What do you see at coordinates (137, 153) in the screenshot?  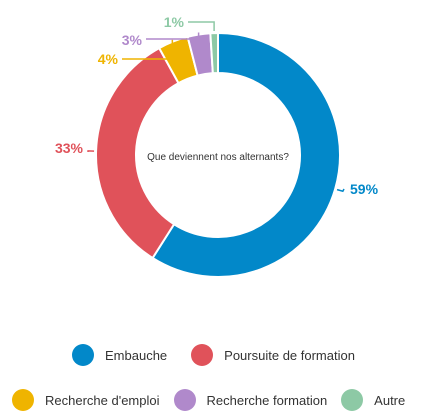 I see `slice-poursuite-de-formation` at bounding box center [137, 153].